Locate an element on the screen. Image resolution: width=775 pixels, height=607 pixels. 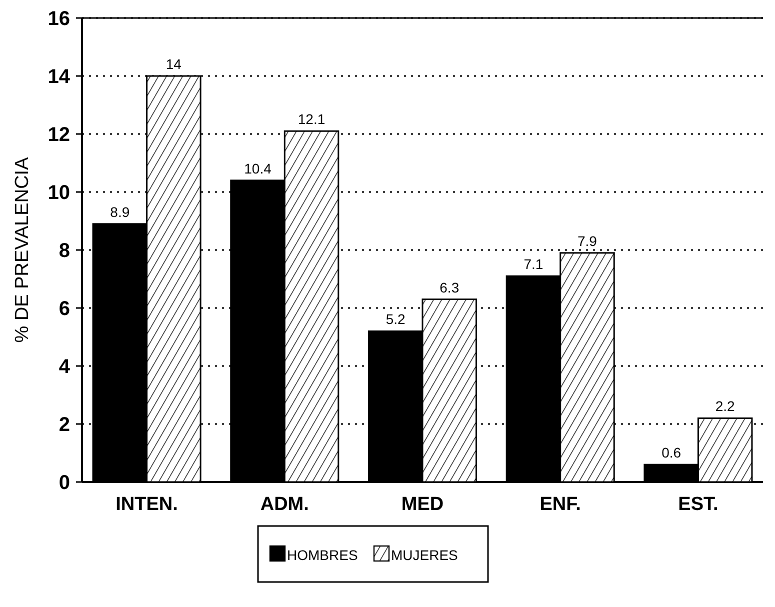
y-tick-label: 2 is located at coordinates (64, 425).